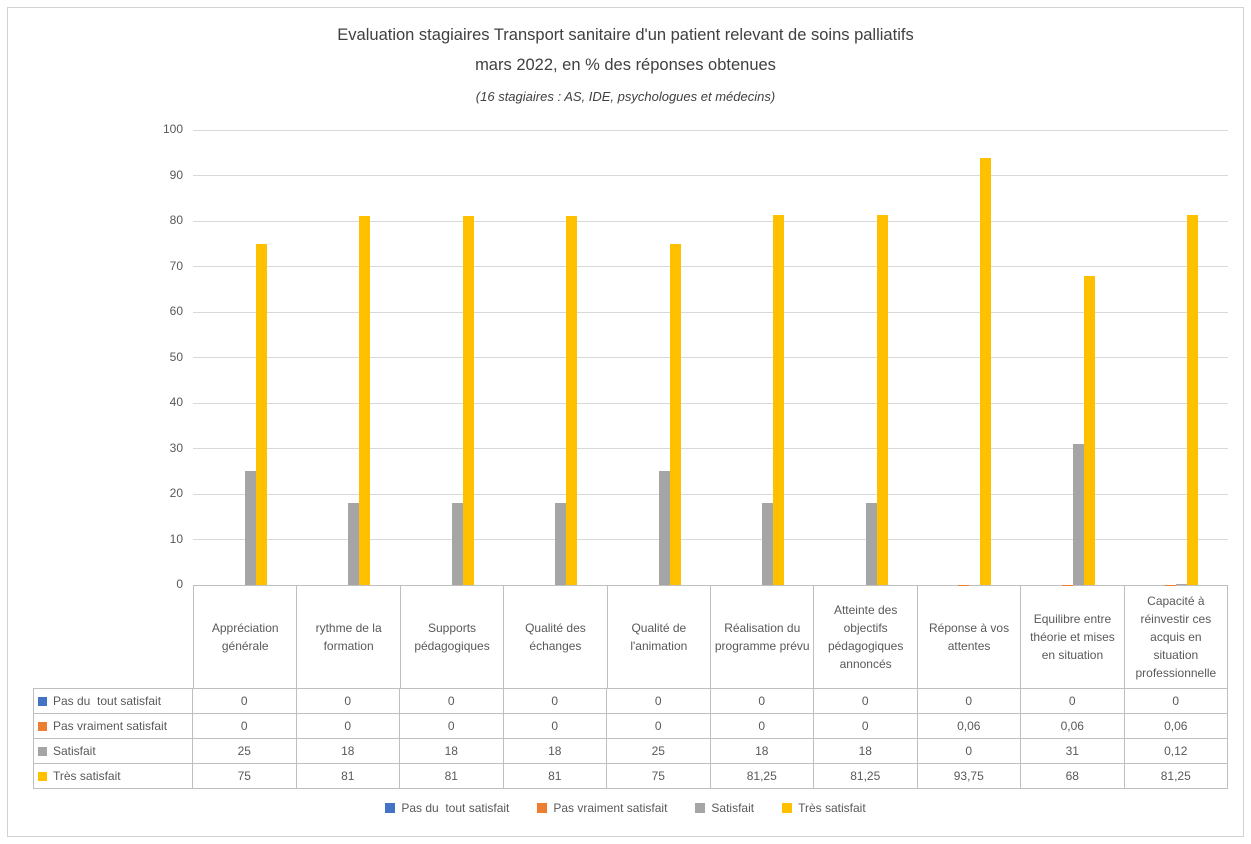 The image size is (1251, 844). Describe the element at coordinates (113, 726) in the screenshot. I see `table-row-header: Pas vraiment satisfait` at that location.